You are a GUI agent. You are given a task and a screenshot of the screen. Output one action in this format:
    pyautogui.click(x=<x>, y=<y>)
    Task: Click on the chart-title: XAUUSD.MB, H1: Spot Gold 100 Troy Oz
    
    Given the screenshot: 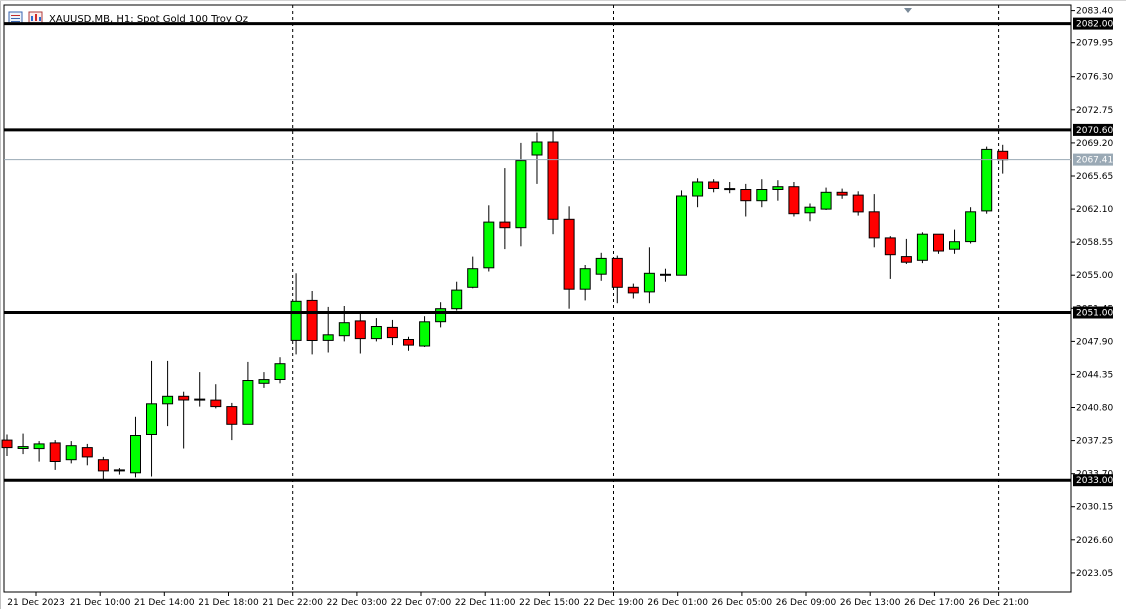 What is the action you would take?
    pyautogui.click(x=148, y=19)
    